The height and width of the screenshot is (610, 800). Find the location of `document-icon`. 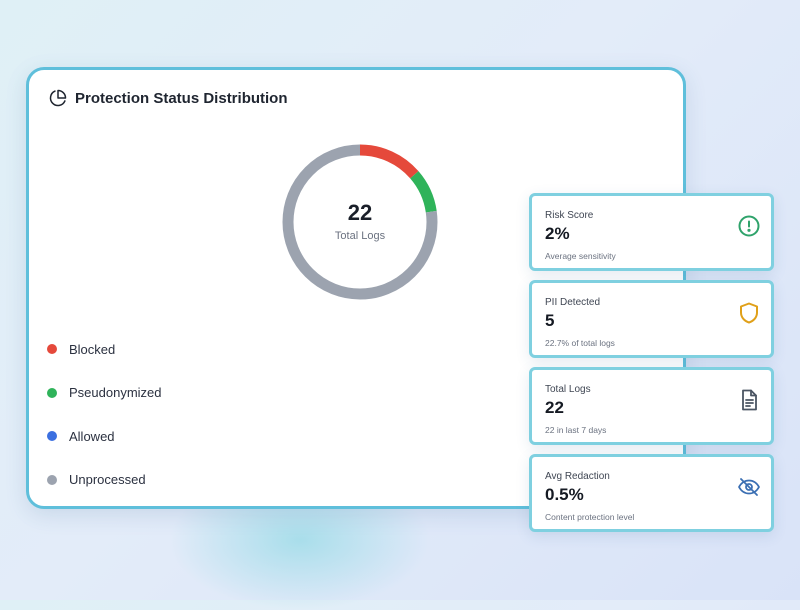

document-icon is located at coordinates (749, 400).